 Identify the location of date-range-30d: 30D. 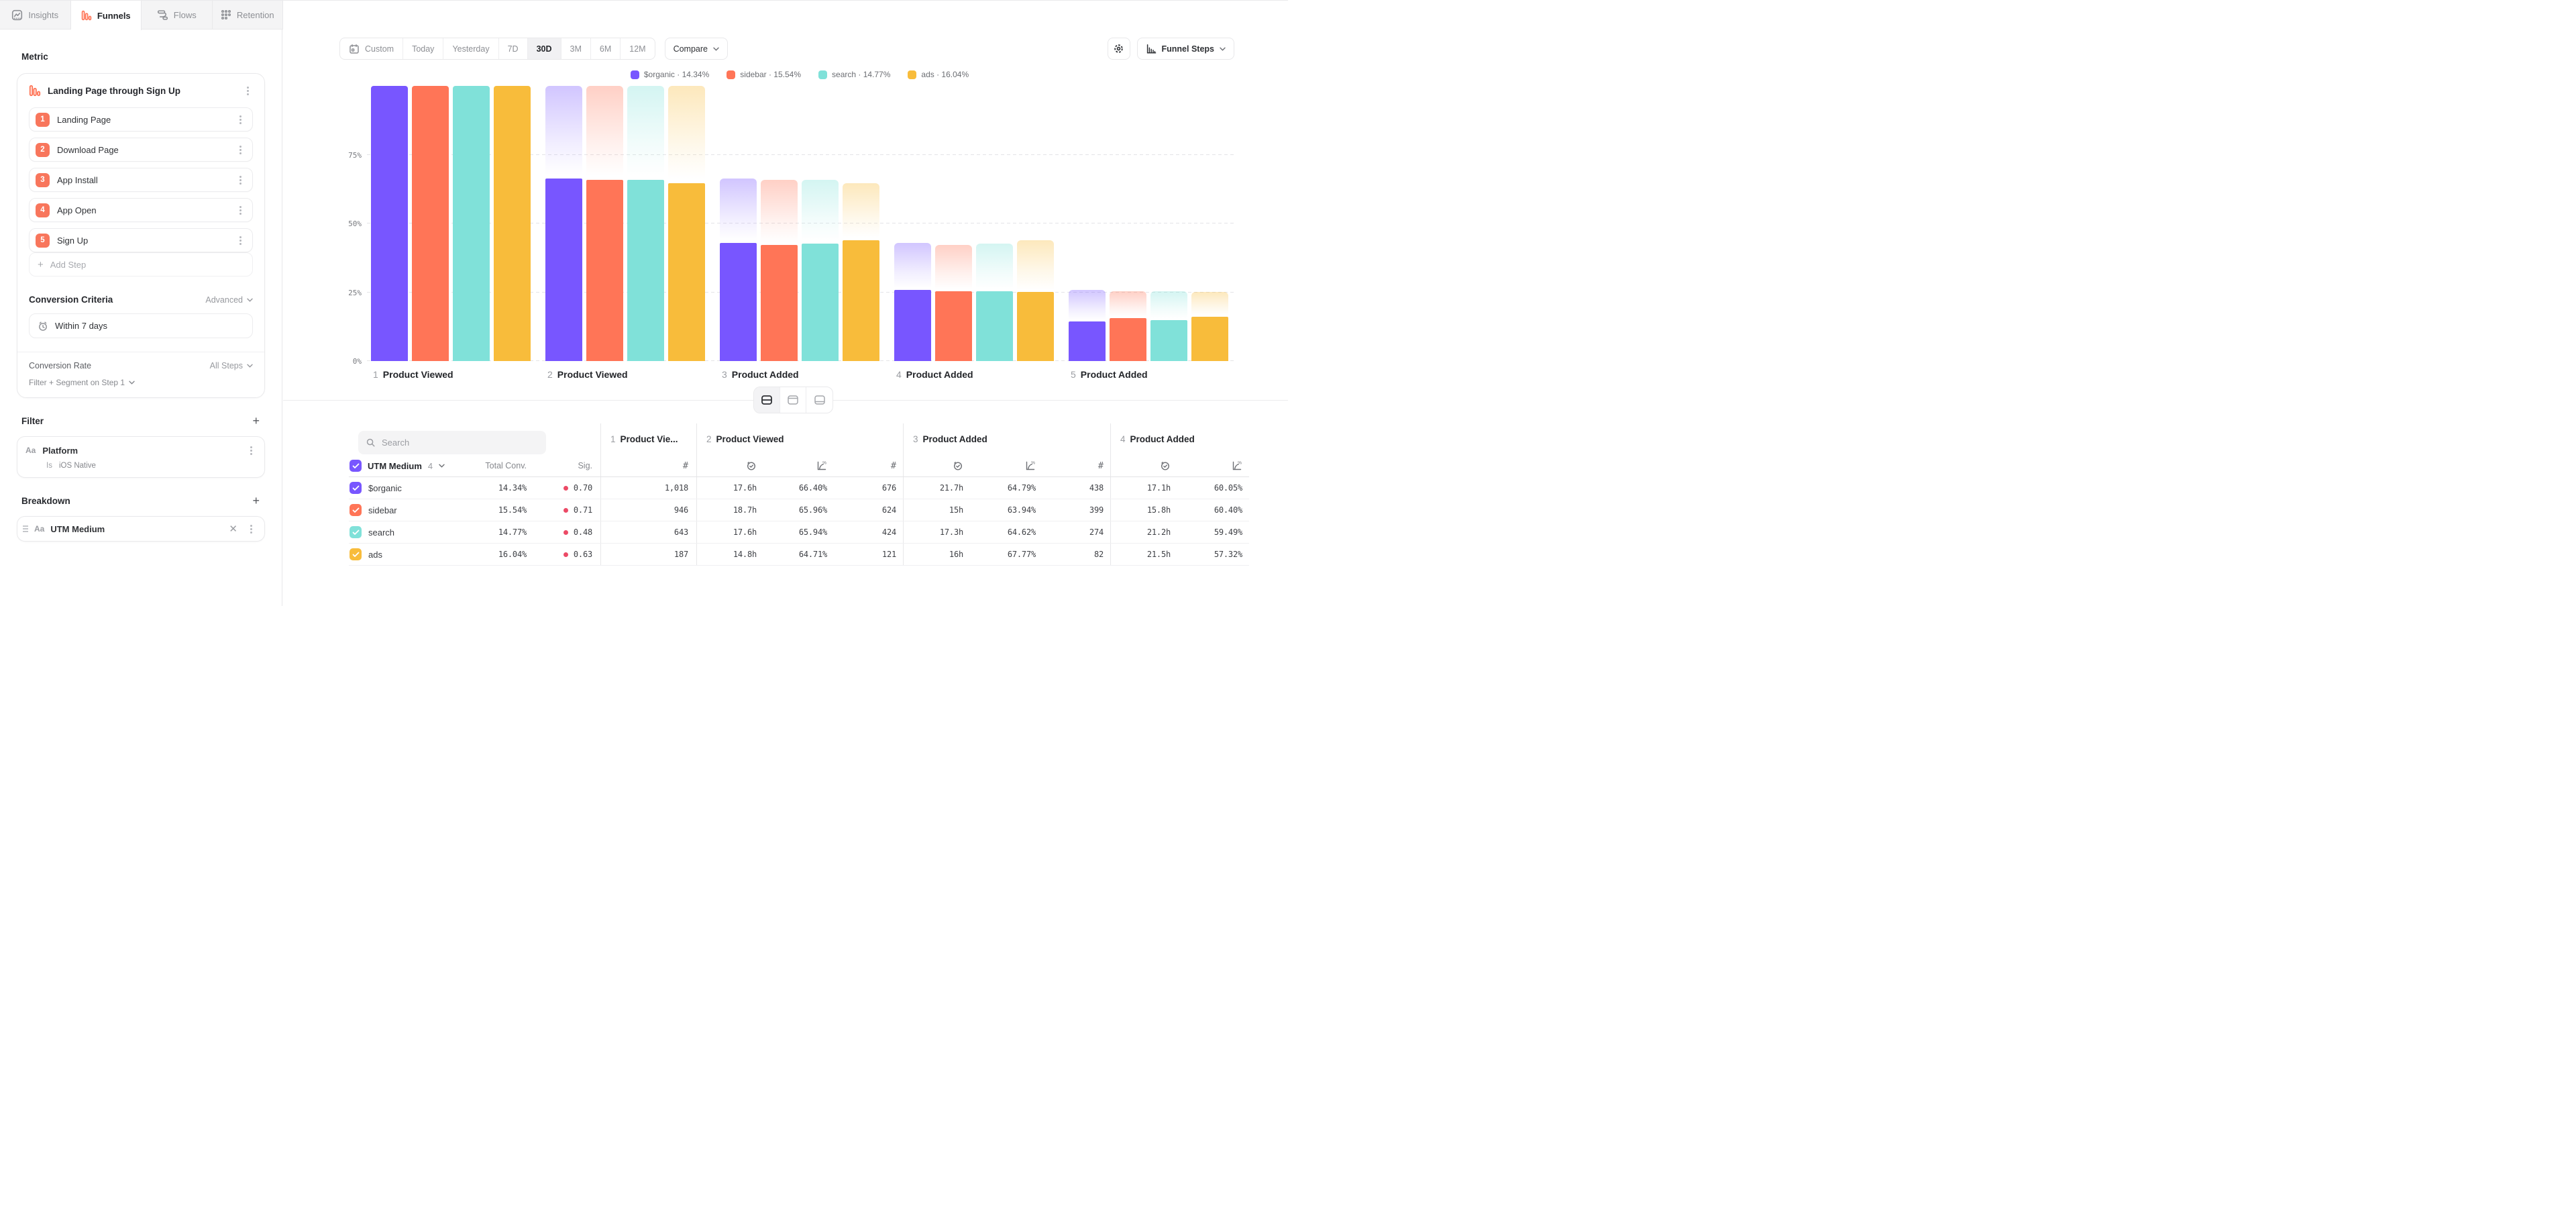
(544, 48).